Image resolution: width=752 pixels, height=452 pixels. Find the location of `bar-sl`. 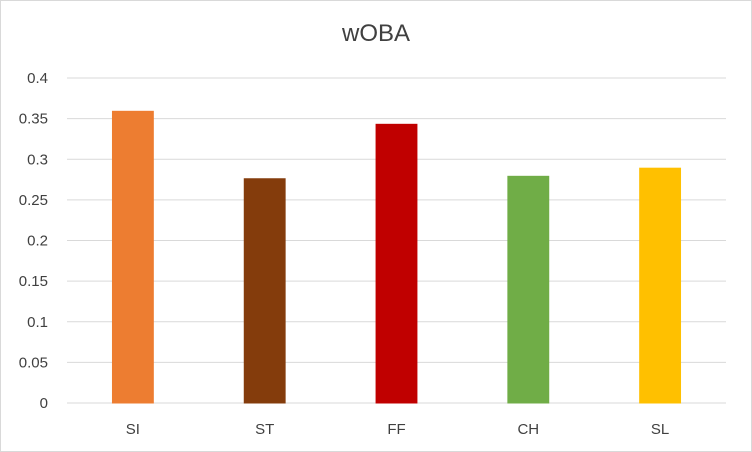

bar-sl is located at coordinates (660, 285).